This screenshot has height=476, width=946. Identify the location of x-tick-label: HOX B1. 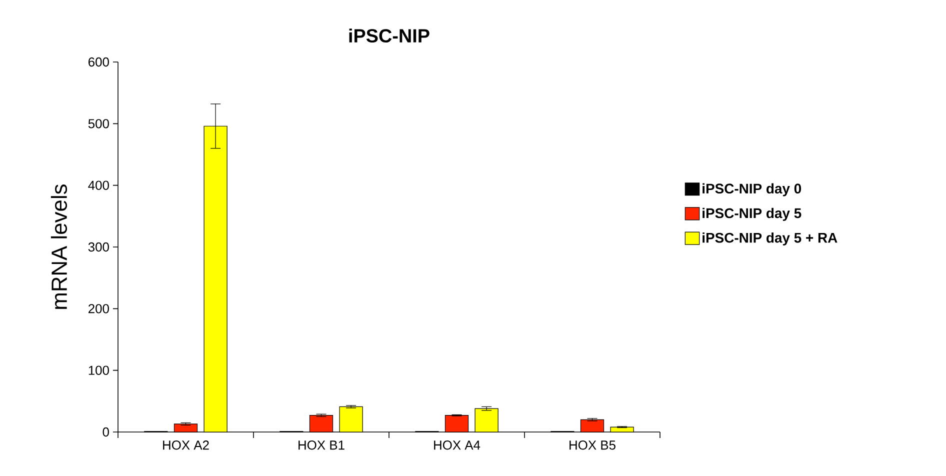
(321, 445).